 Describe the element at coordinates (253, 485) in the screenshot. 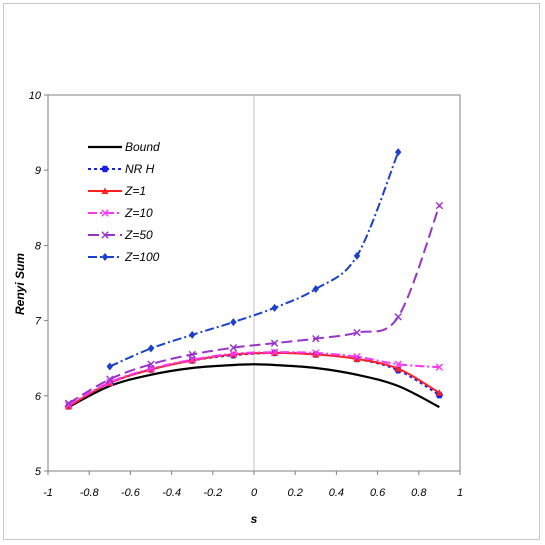

I see `x-axis: -1 -0.8 -0.6 -0.4 -0.2 0 0.2 0.4 0.6 0.8 1` at that location.